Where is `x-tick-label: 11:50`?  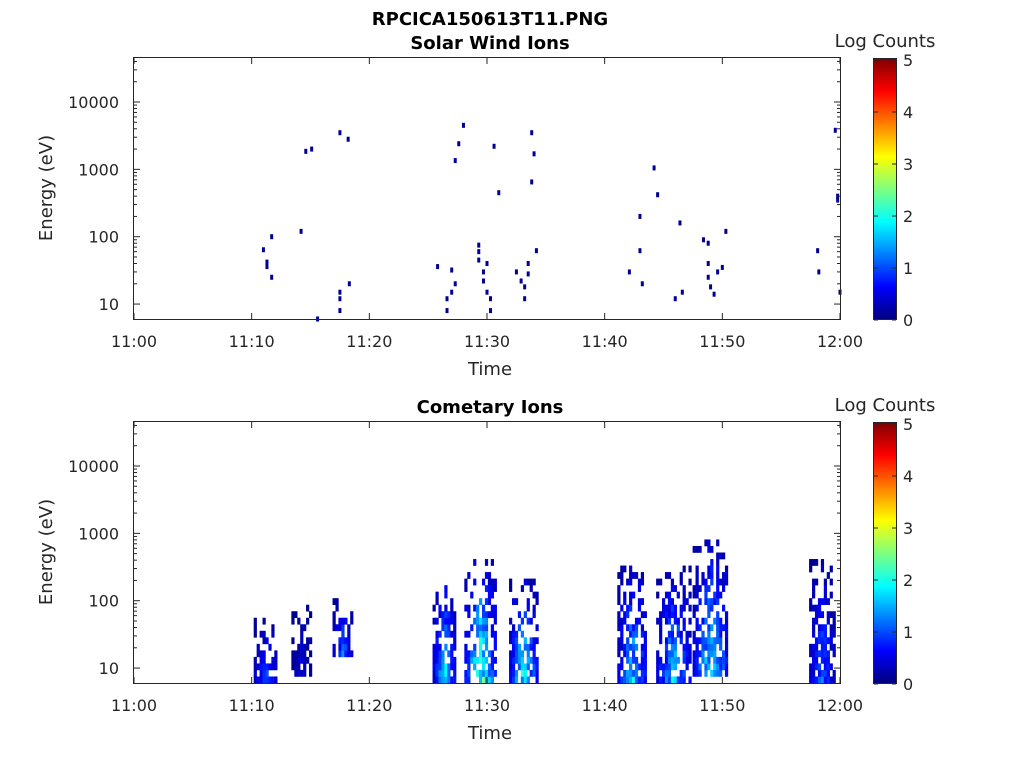 x-tick-label: 11:50 is located at coordinates (722, 341).